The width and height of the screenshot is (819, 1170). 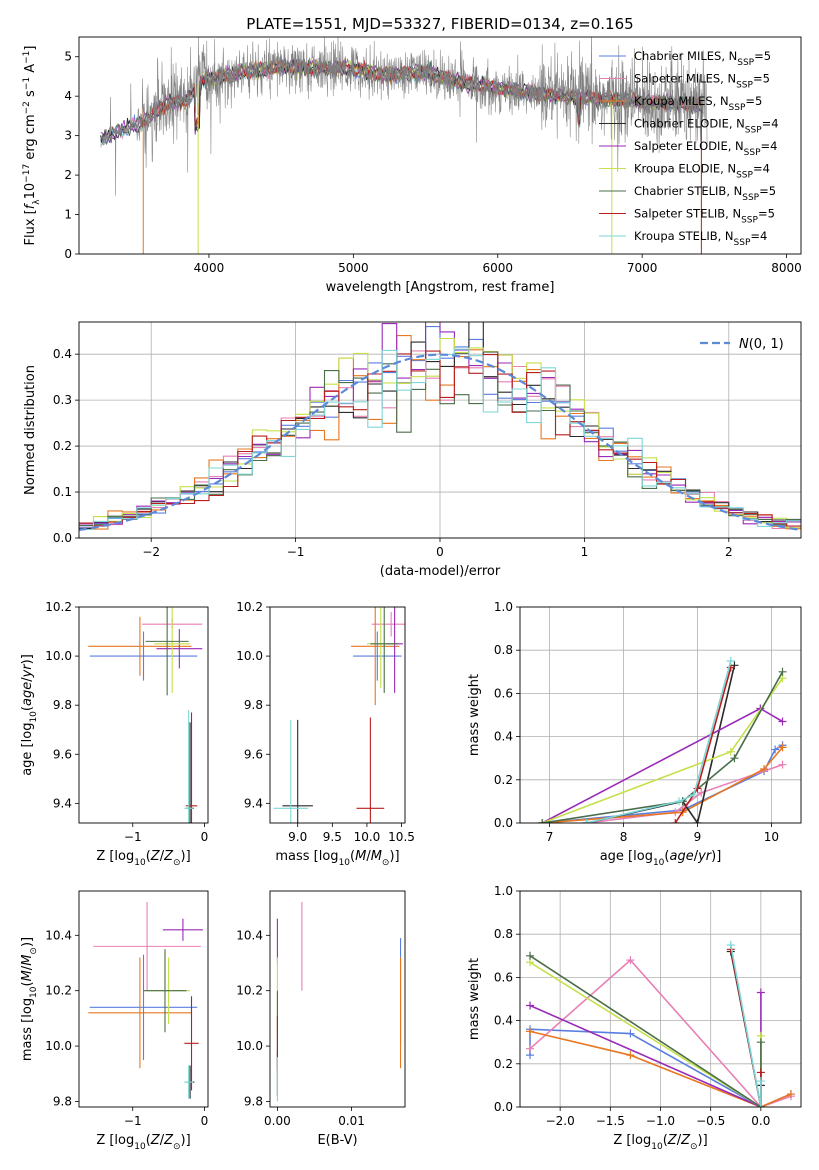 I want to click on y-tick-label: 3, so click(x=68, y=136).